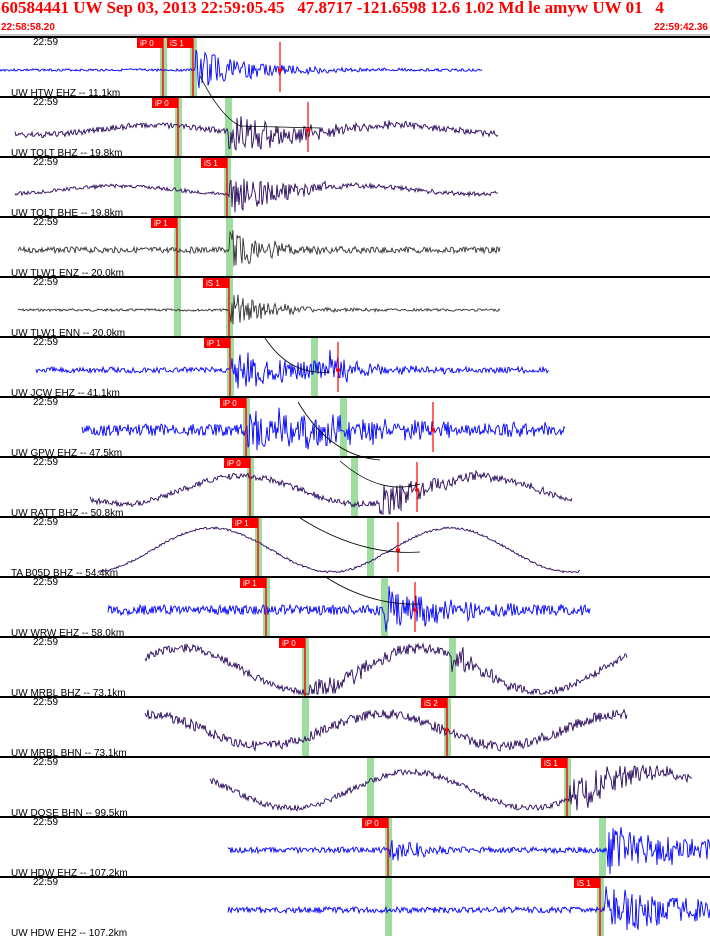  I want to click on station-trace: iS 2, so click(386, 727).